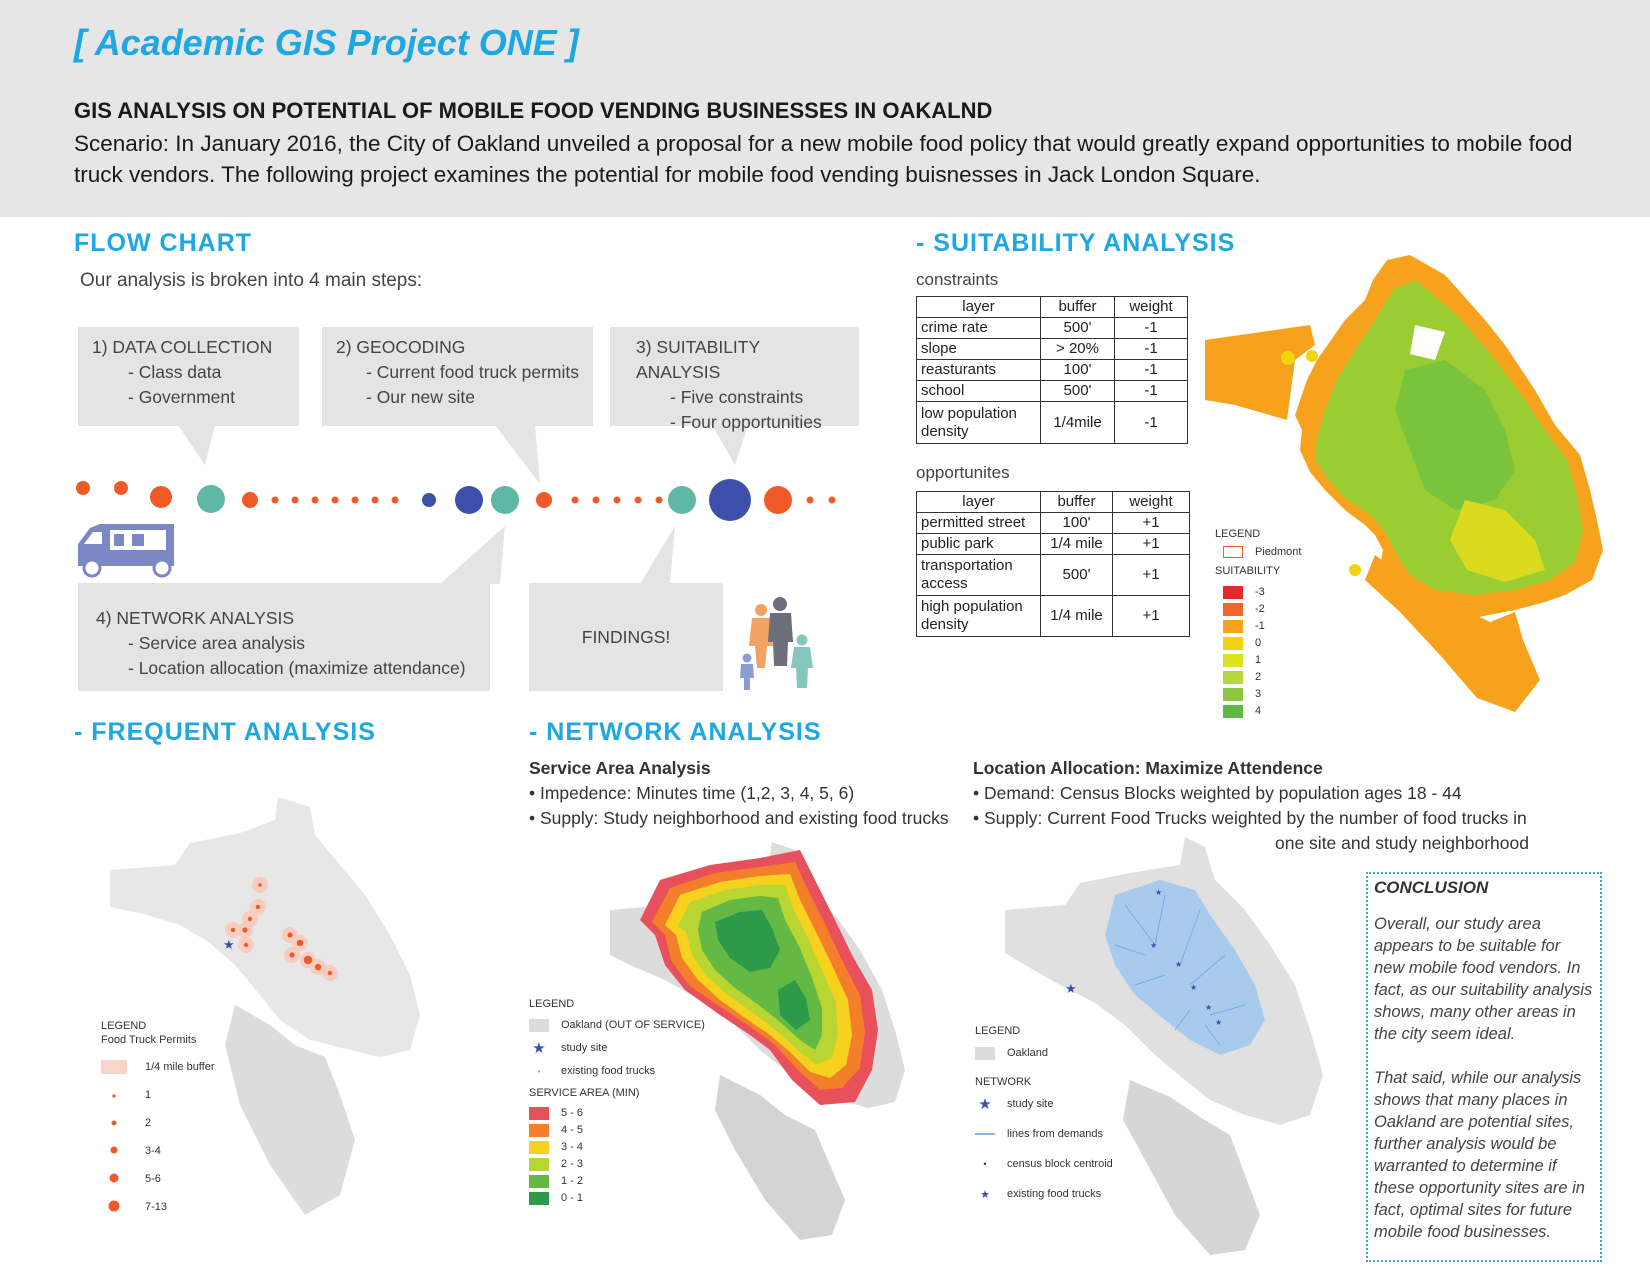 The height and width of the screenshot is (1275, 1650). What do you see at coordinates (1278, 552) in the screenshot?
I see `legend-label: Piedmont` at bounding box center [1278, 552].